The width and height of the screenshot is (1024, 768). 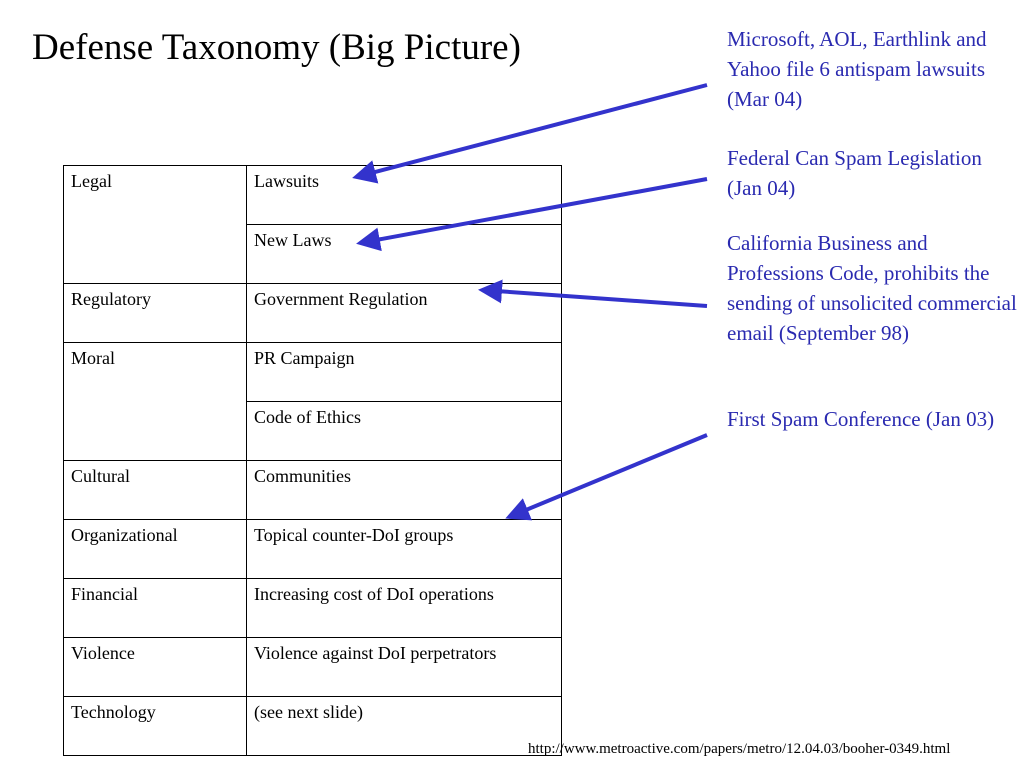 What do you see at coordinates (606, 477) in the screenshot?
I see `arrow-to-counter-doi-groups` at bounding box center [606, 477].